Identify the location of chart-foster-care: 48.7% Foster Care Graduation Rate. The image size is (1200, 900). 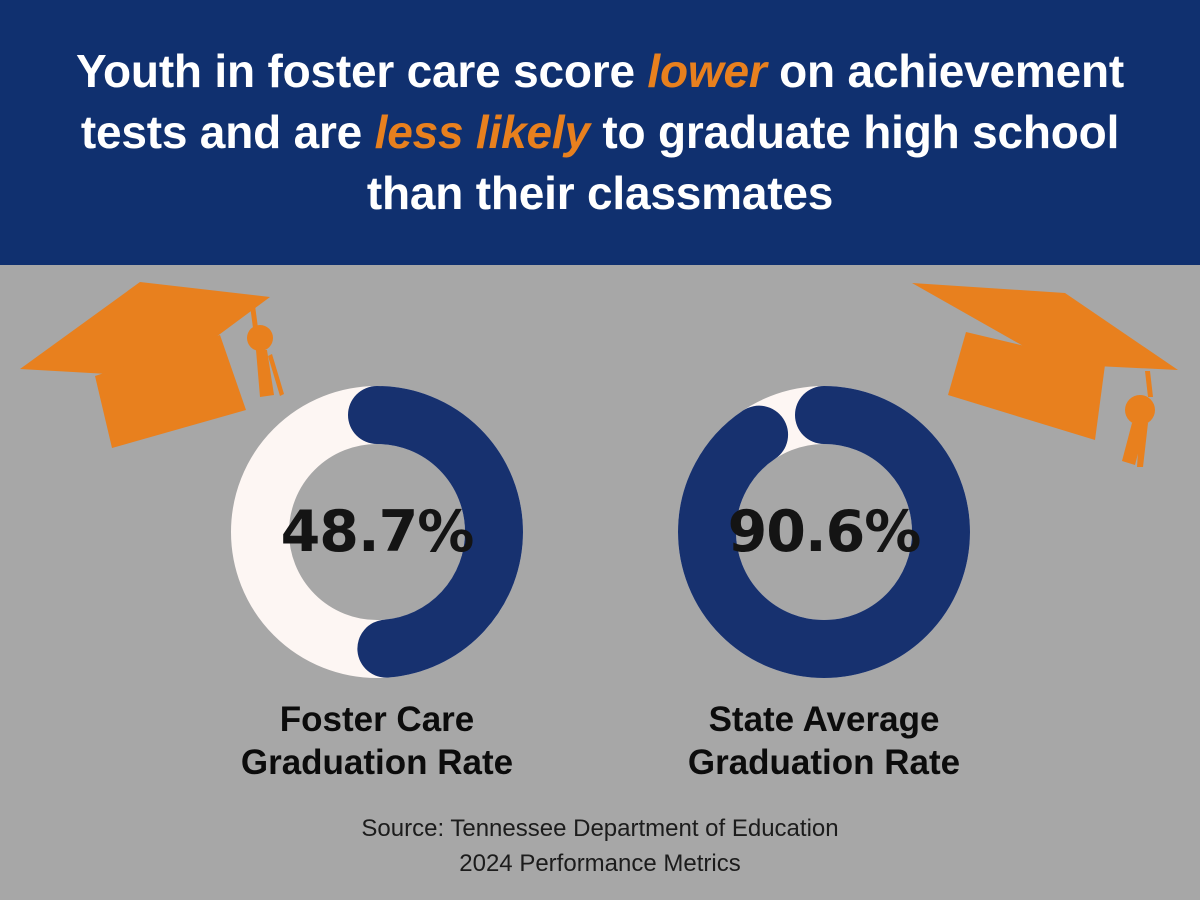
(377, 584).